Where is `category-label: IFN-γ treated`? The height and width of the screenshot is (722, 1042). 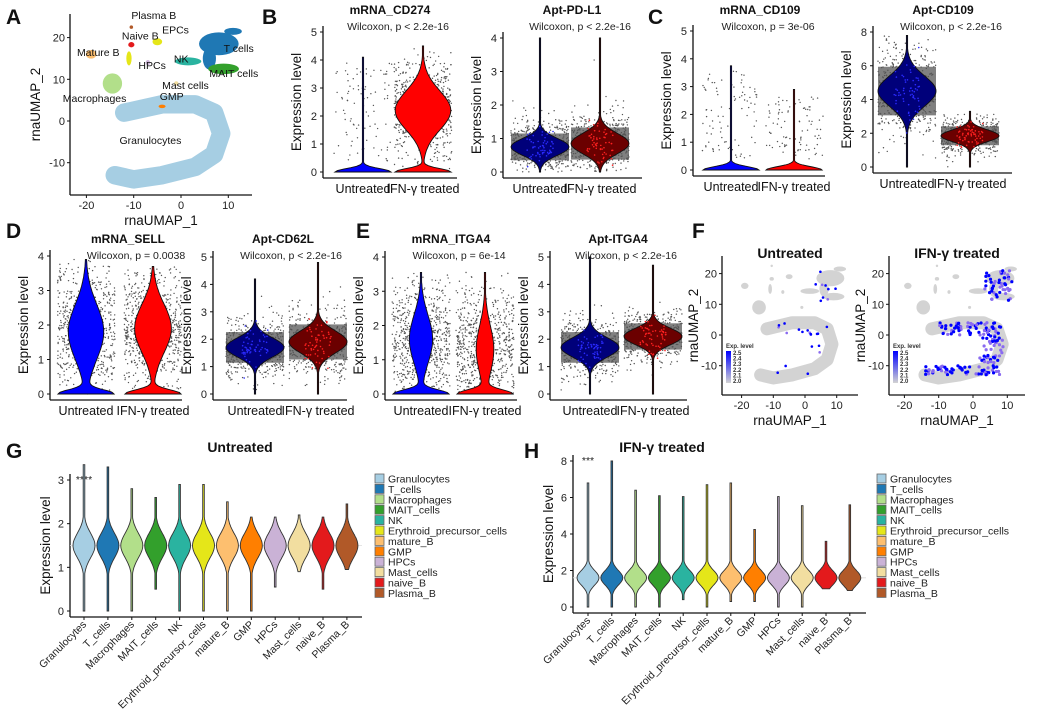 category-label: IFN-γ treated is located at coordinates (600, 189).